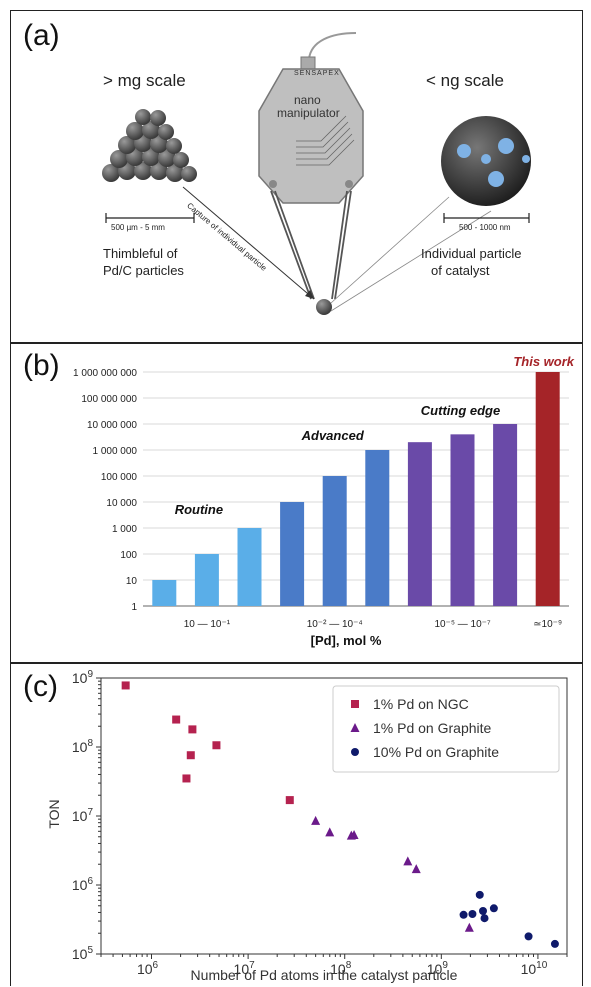 This screenshot has width=591, height=987. I want to click on bar-annotation: Routine, so click(199, 509).